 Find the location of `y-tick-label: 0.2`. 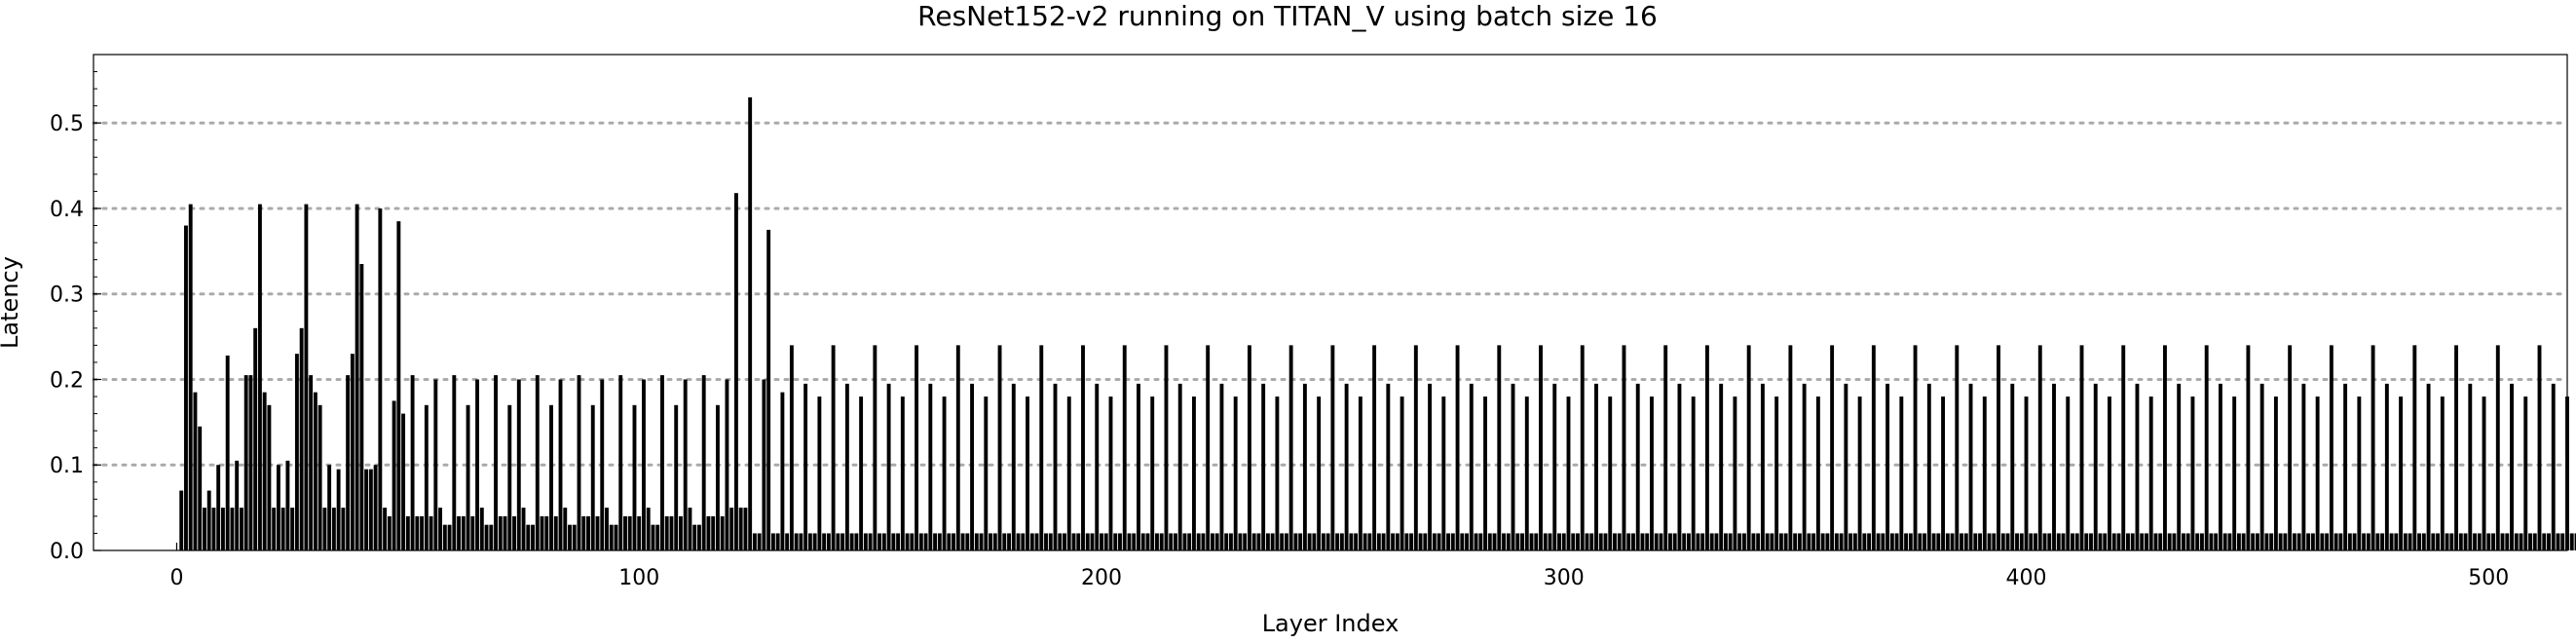

y-tick-label: 0.2 is located at coordinates (67, 380).